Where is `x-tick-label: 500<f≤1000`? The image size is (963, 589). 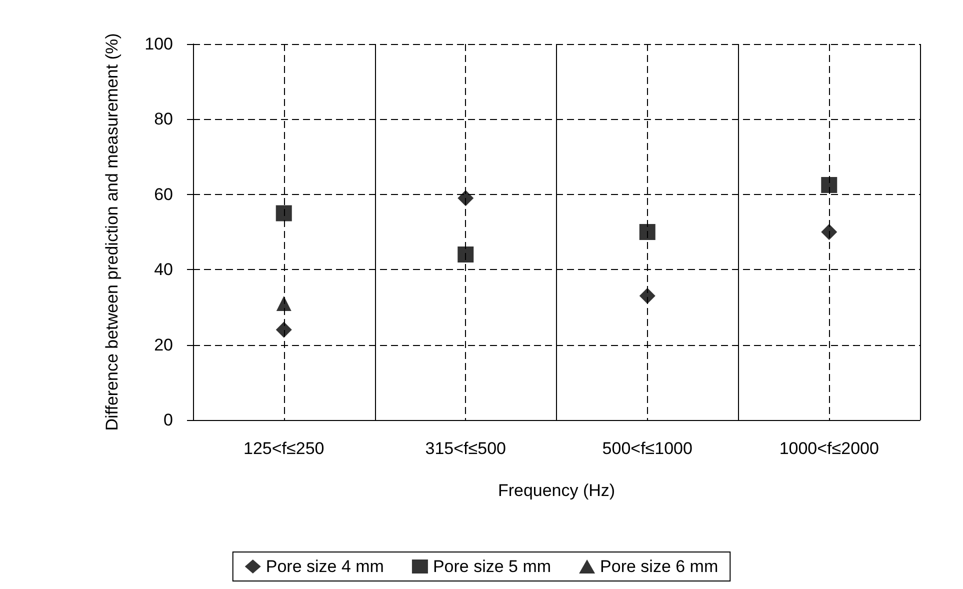
x-tick-label: 500<f≤1000 is located at coordinates (647, 448).